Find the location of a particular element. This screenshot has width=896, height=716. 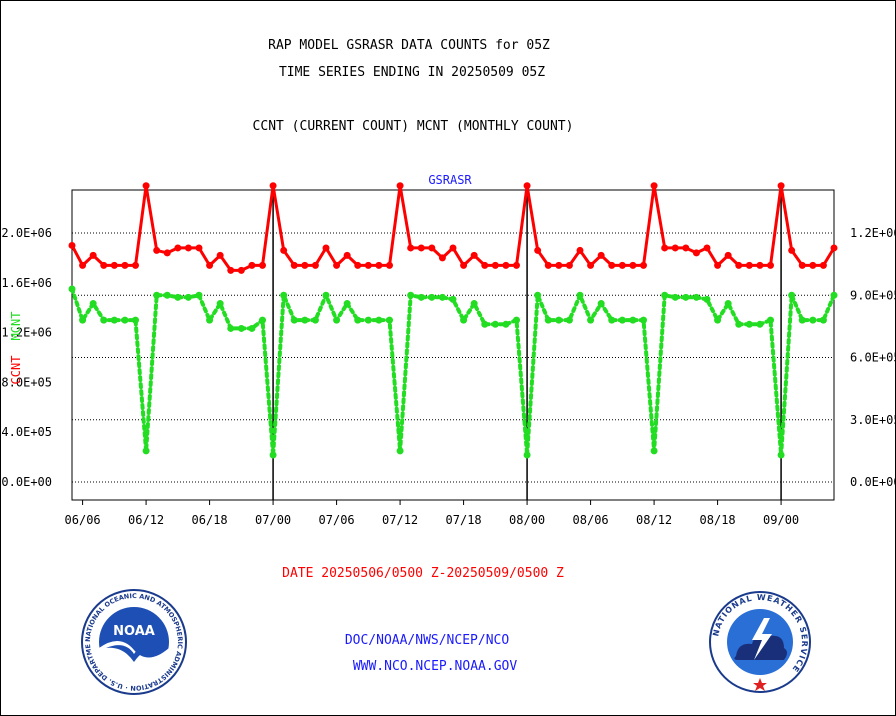

nws-logo: NATIONAL WEATHER SERVICE is located at coordinates (760, 642).